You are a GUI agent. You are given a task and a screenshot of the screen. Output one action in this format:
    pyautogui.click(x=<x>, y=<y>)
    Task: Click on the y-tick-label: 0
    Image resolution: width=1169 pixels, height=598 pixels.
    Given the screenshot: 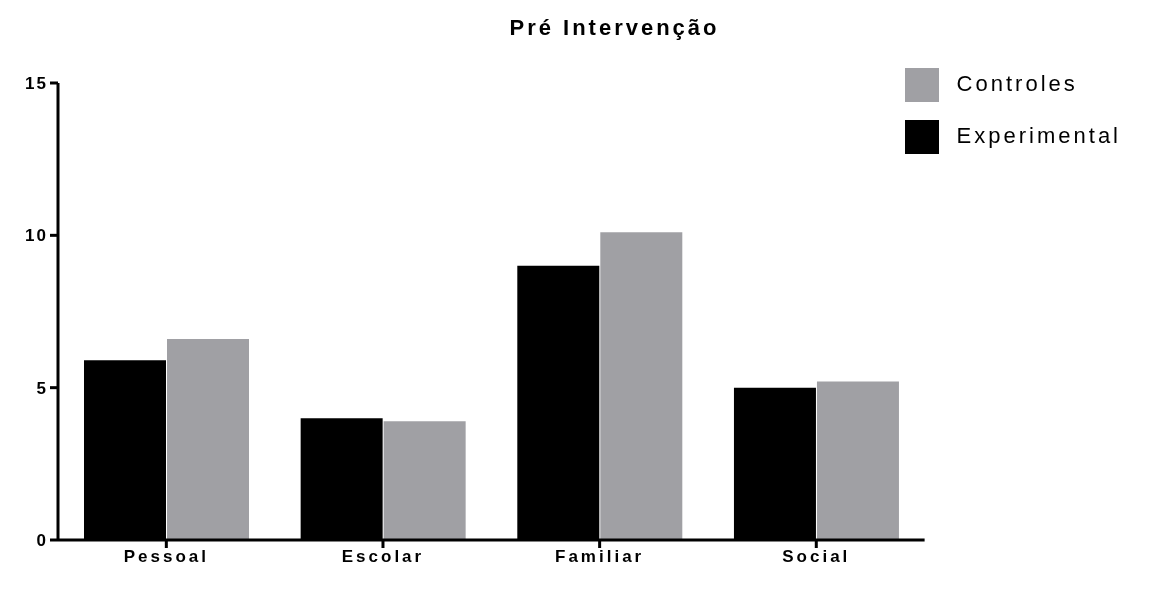 What is the action you would take?
    pyautogui.click(x=42, y=541)
    